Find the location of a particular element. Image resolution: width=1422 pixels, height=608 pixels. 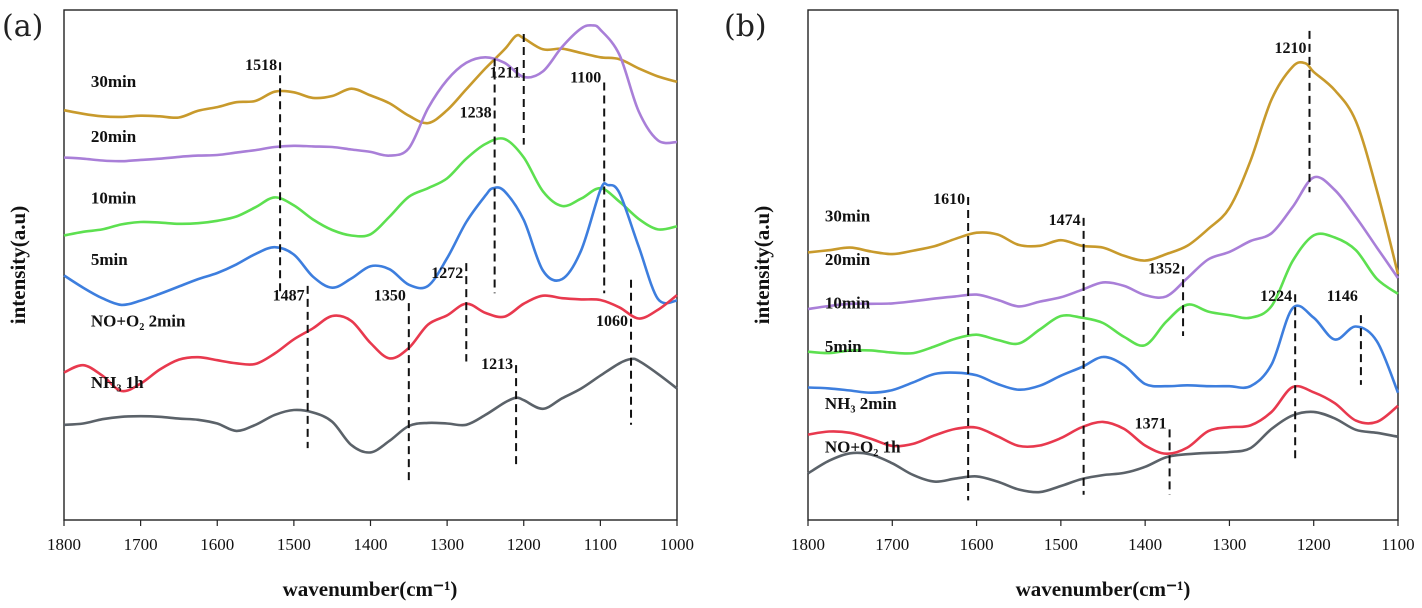

peak-label: 1224 is located at coordinates (1276, 296).